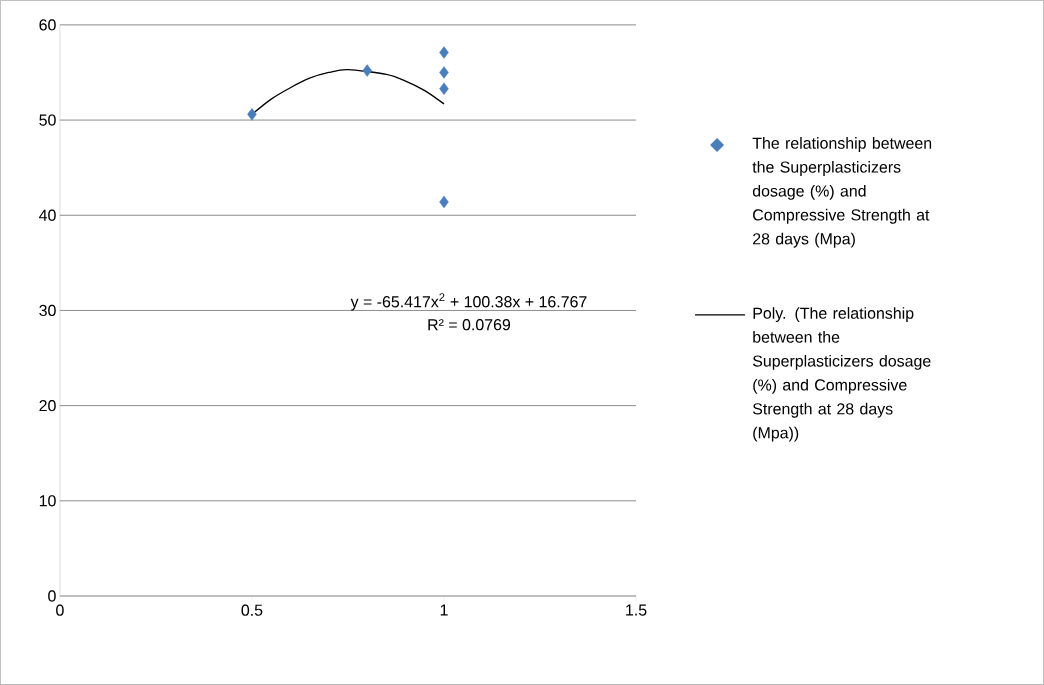 The width and height of the screenshot is (1044, 685). Describe the element at coordinates (60, 610) in the screenshot. I see `x-tick-label: 0` at that location.